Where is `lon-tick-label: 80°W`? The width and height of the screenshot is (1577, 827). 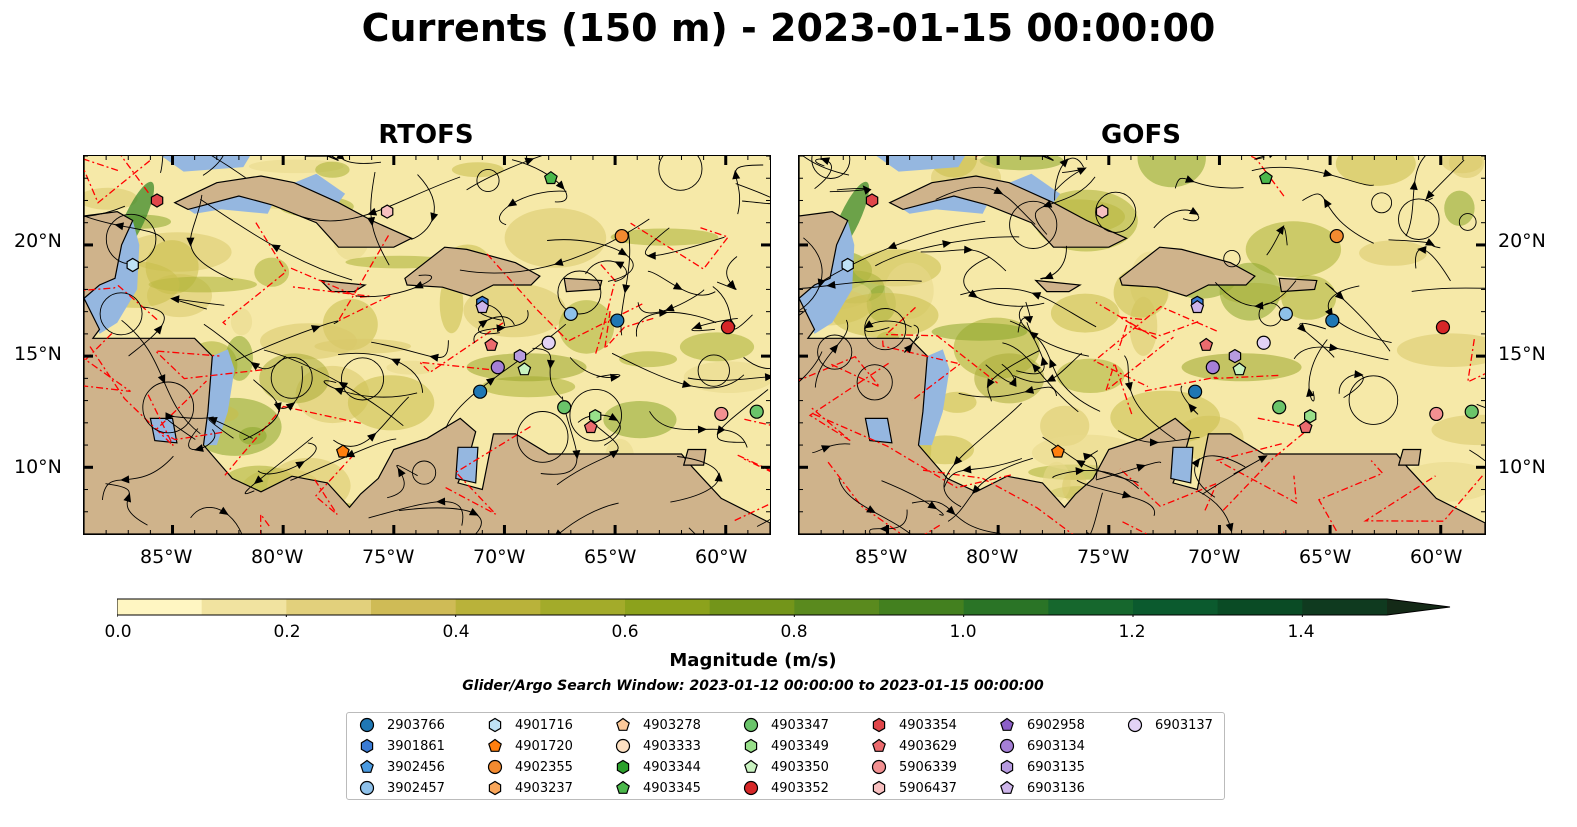
lon-tick-label: 80°W is located at coordinates (277, 557).